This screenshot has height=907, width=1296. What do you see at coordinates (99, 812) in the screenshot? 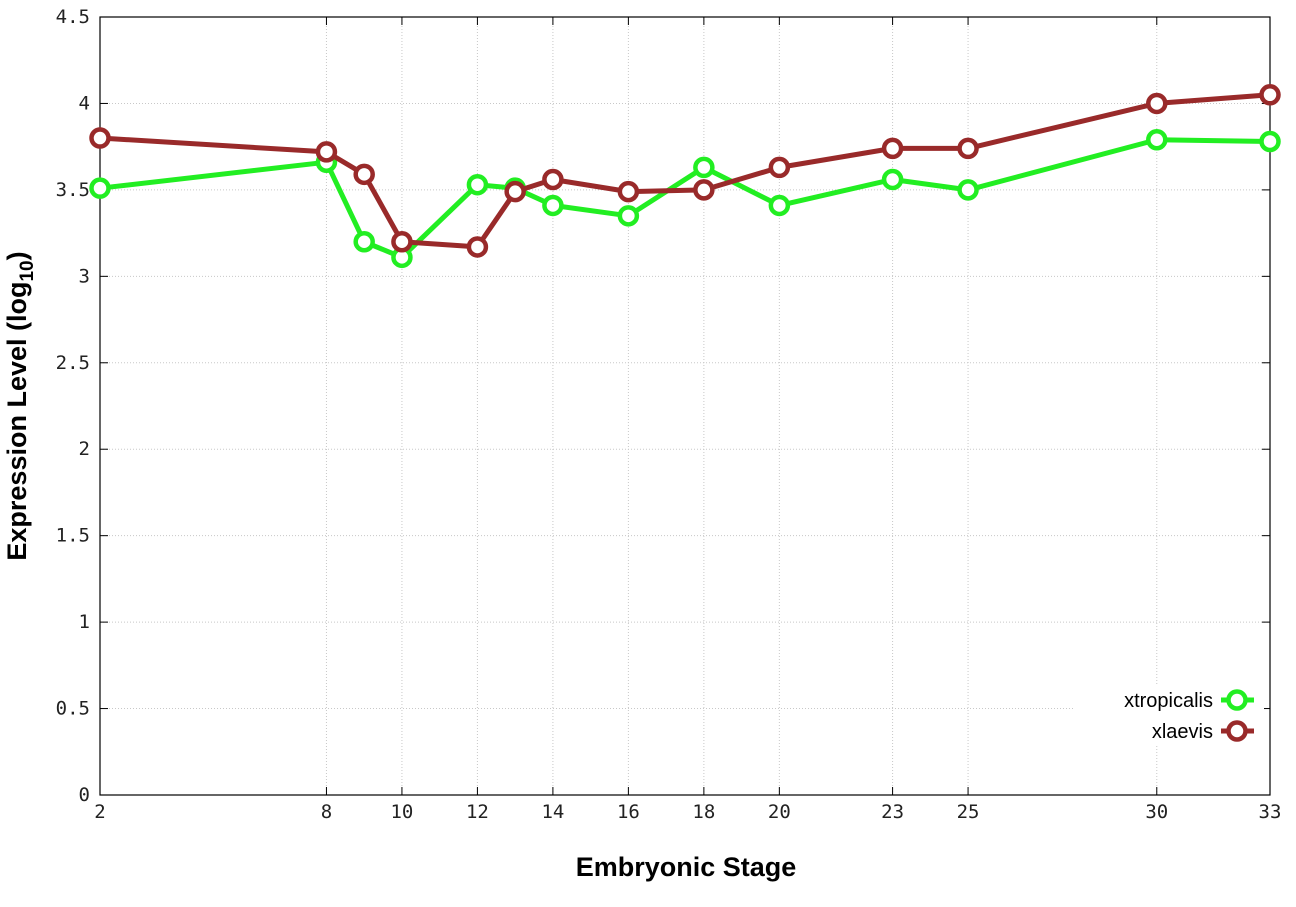
I see `x-tick-label: 2` at bounding box center [99, 812].